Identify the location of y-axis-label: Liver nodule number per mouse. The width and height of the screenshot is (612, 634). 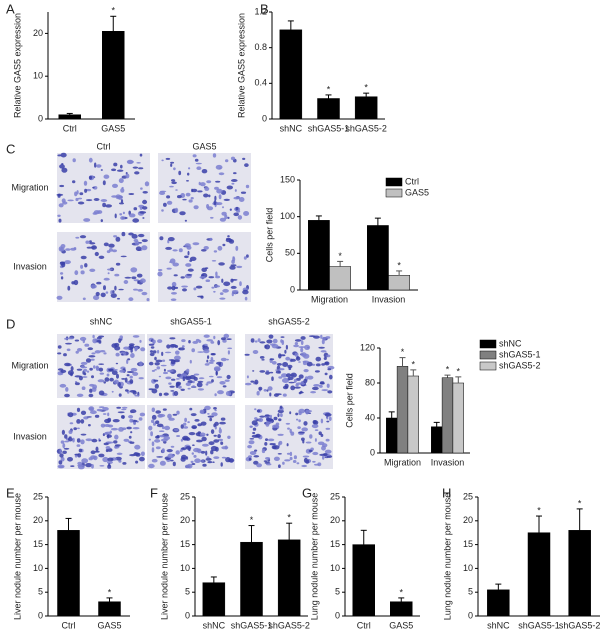
(164, 556).